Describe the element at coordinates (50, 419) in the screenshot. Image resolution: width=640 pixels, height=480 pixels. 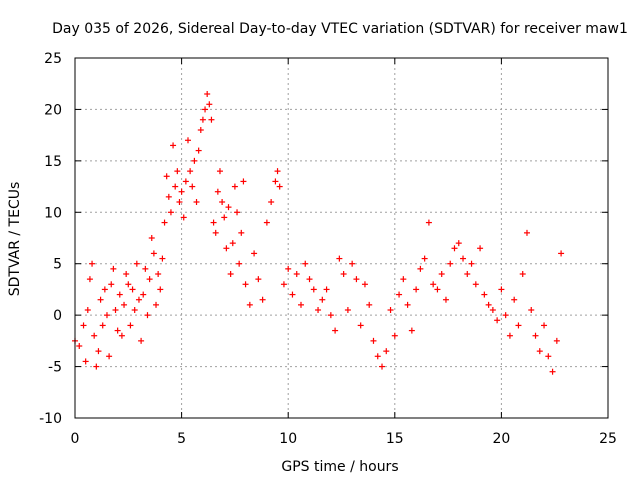
I see `y-tick-label: -10` at that location.